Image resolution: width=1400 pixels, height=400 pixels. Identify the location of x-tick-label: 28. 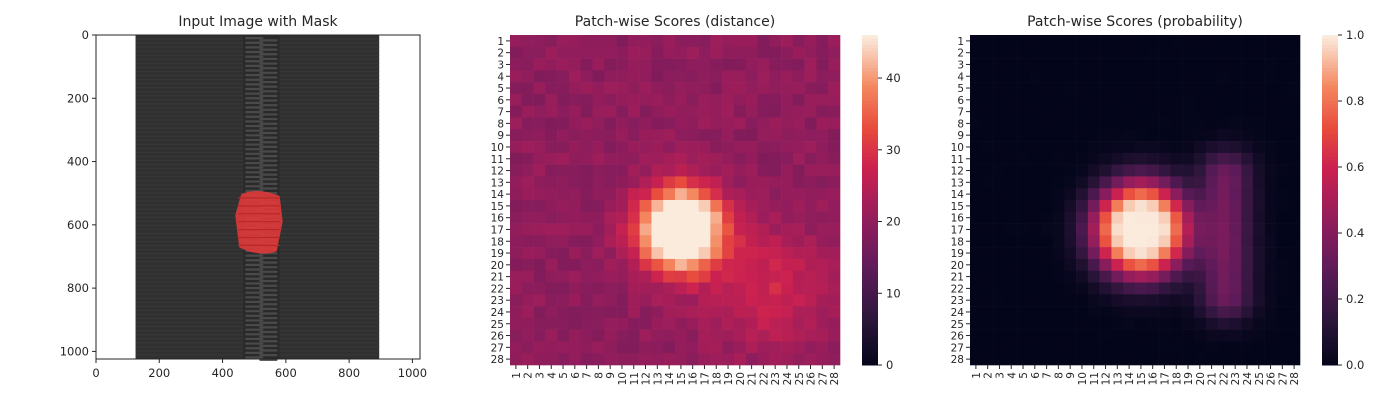
(835, 378).